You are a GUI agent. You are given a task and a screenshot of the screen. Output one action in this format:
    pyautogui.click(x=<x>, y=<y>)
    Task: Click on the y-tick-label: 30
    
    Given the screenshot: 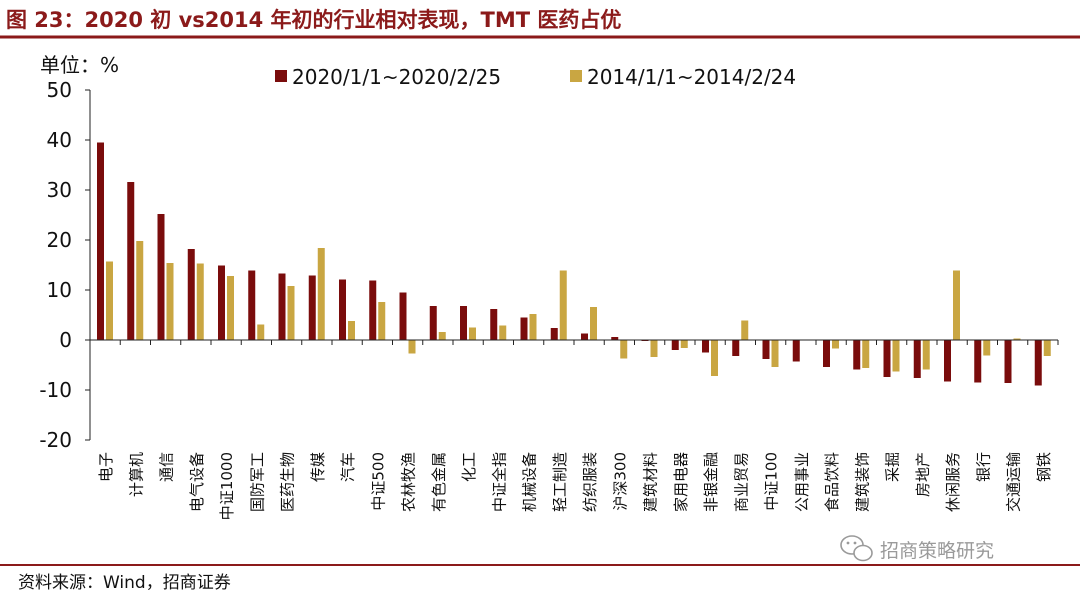 What is the action you would take?
    pyautogui.click(x=59, y=190)
    